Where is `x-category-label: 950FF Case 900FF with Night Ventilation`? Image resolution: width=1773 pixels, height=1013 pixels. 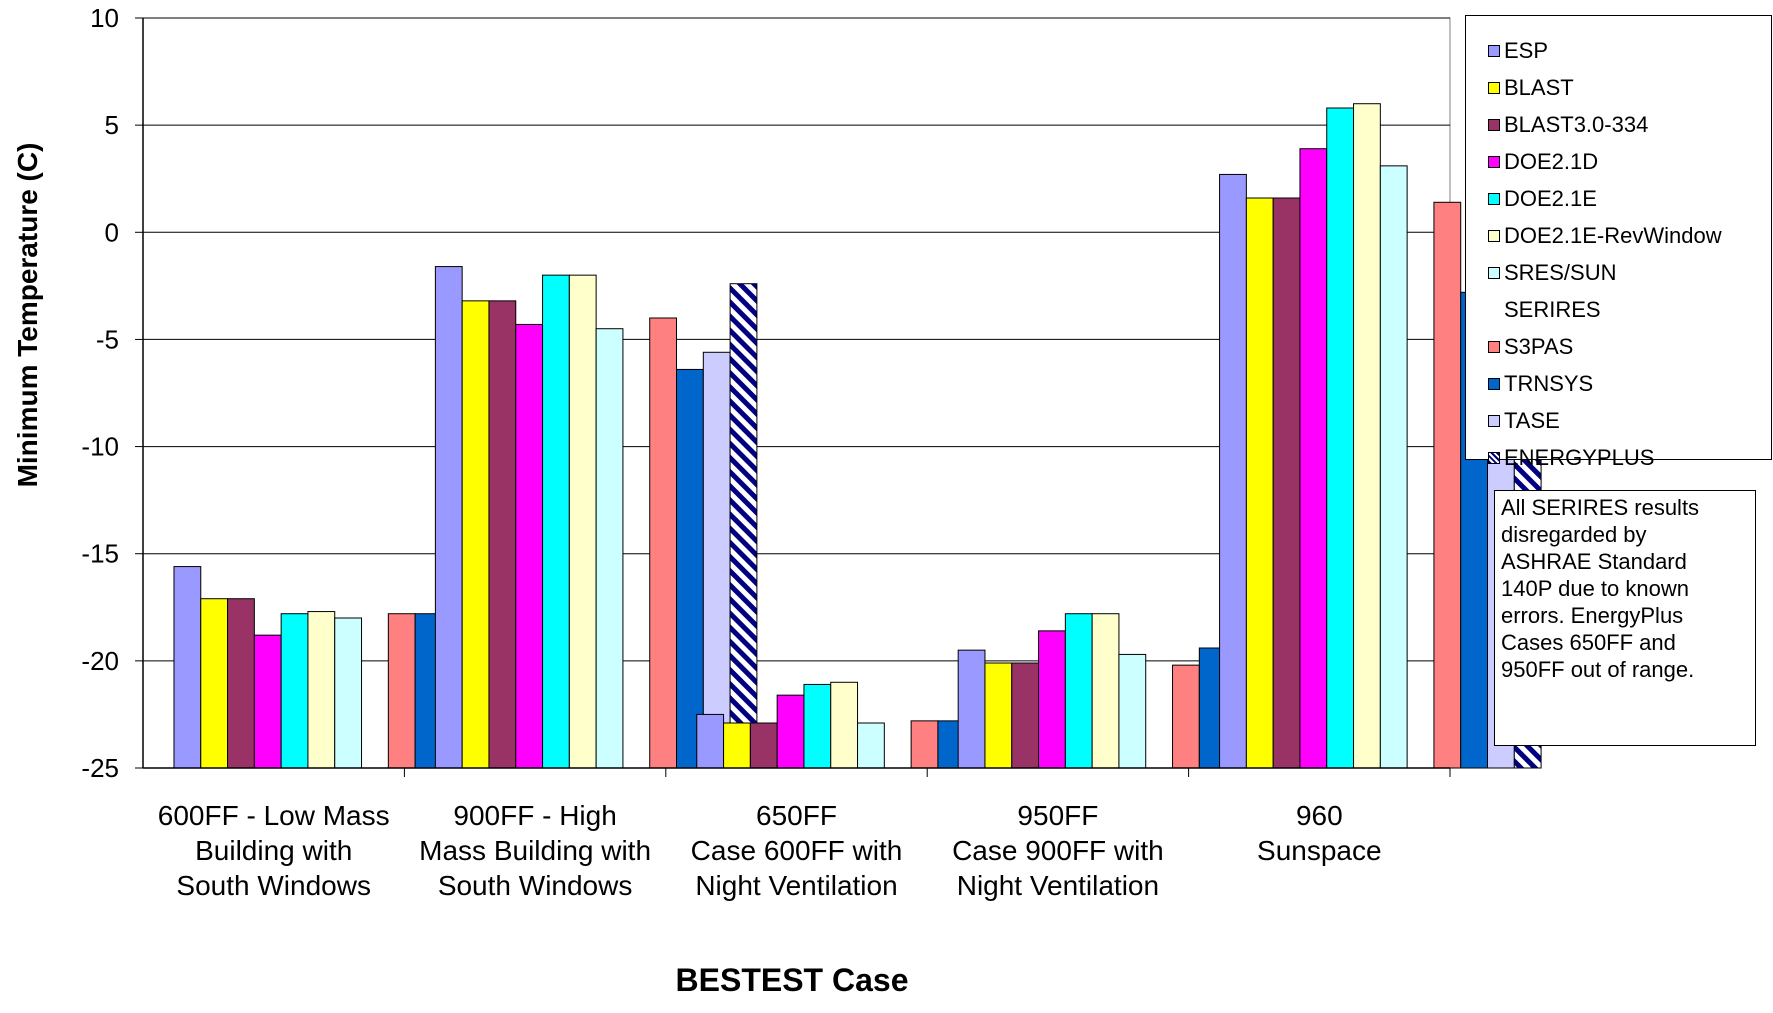 x-category-label: 950FF Case 900FF with Night Ventilation is located at coordinates (1058, 850).